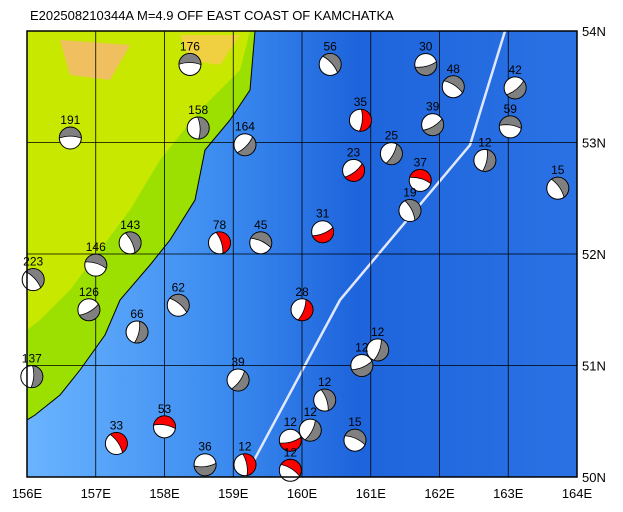 This screenshot has width=623, height=512. Describe the element at coordinates (594, 143) in the screenshot. I see `lat-tick-label: 53N` at that location.